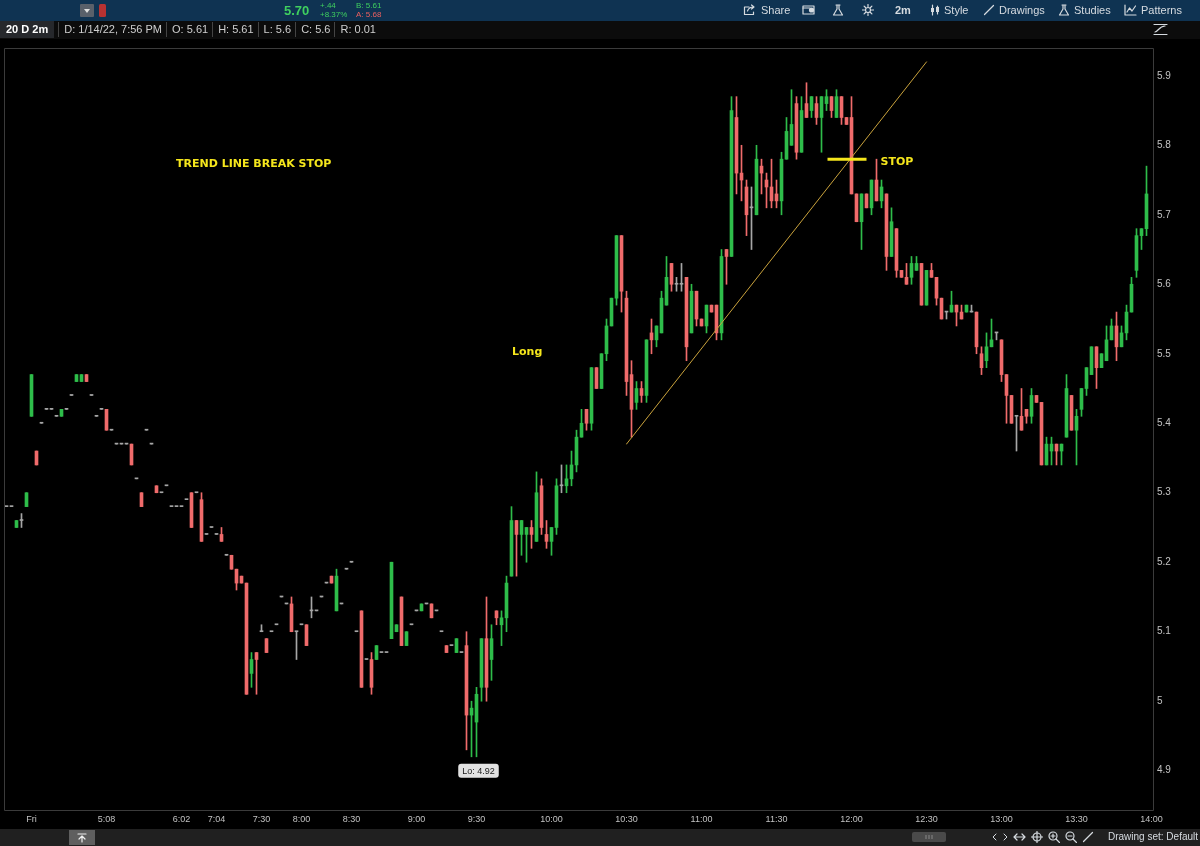  What do you see at coordinates (181, 818) in the screenshot?
I see `x-tick-label: 6:02` at bounding box center [181, 818].